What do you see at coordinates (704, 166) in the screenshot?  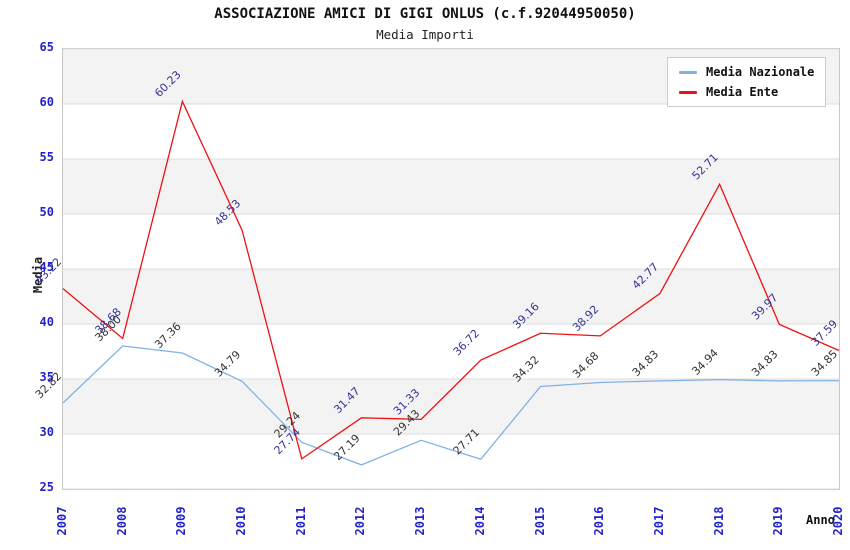 I see `svg-text: 52.71` at bounding box center [704, 166].